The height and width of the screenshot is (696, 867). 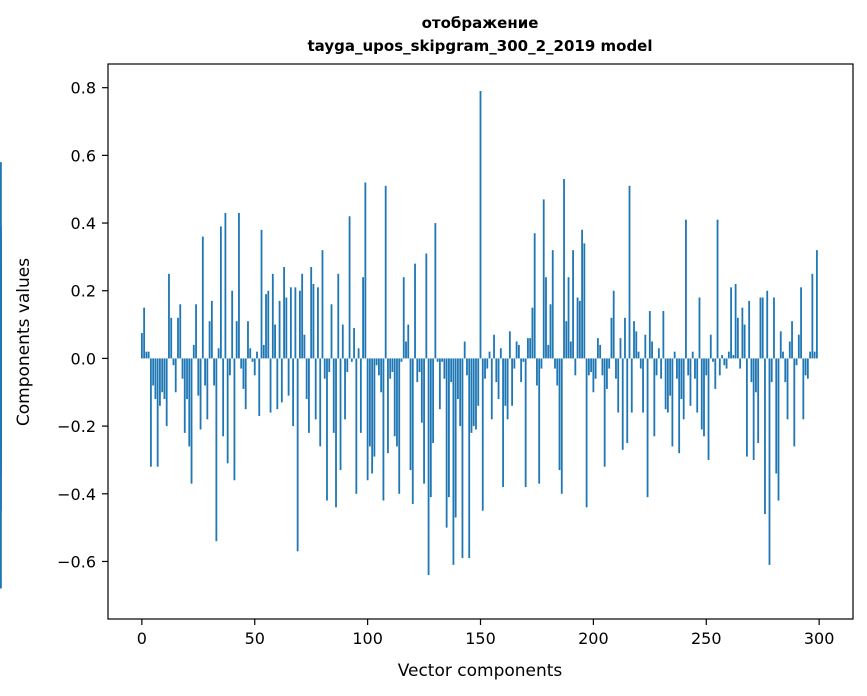 I want to click on y-axis: −0.6 −0.4 −0.2 0.0 0.2 0.4 0.6 0.8, so click(x=82, y=325).